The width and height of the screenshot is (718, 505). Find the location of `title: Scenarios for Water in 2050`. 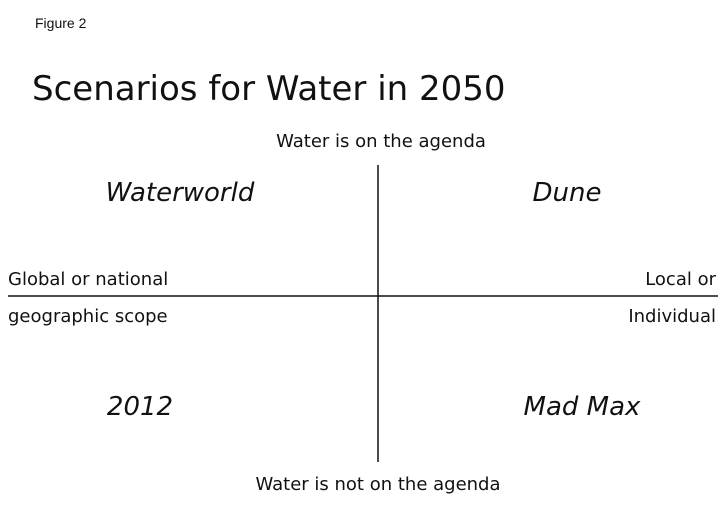

title: Scenarios for Water in 2050 is located at coordinates (269, 89).